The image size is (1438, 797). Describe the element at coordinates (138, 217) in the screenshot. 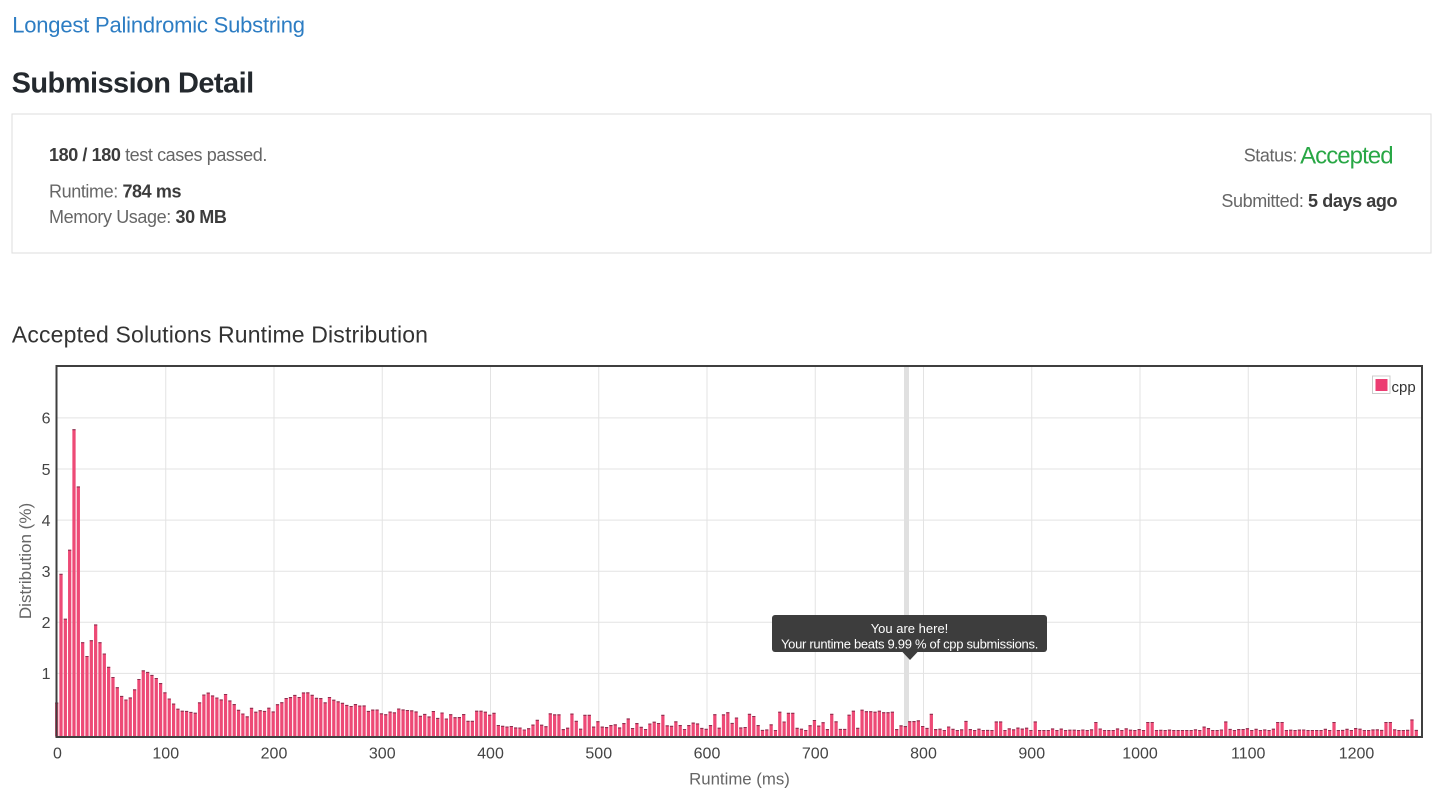

I see `svg-text: Memory Usage: 30 MB` at that location.